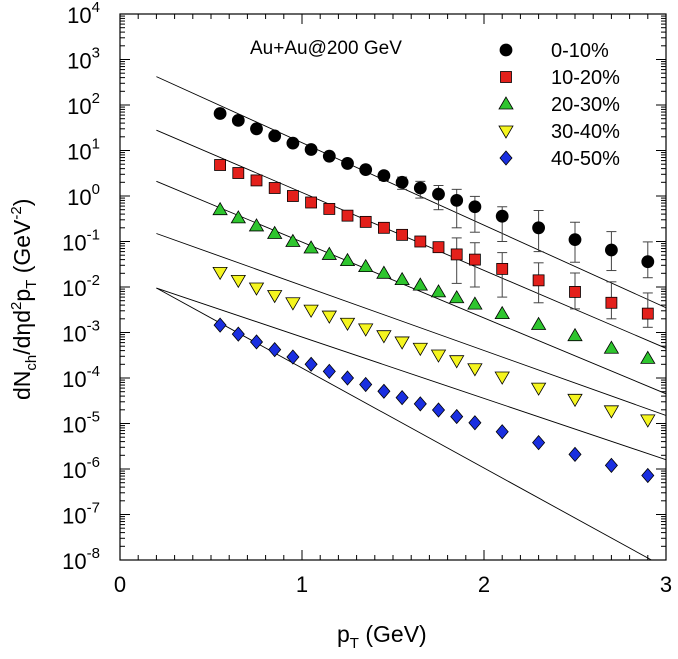 The image size is (678, 659). I want to click on y-tick-label: 10¹, so click(83, 150).